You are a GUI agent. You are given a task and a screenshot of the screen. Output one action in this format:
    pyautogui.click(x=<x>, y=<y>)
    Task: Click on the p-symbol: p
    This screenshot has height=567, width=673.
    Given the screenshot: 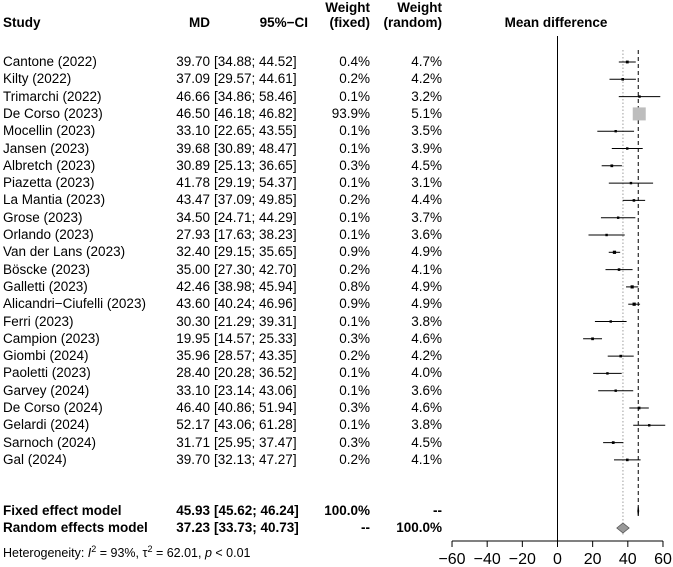 What is the action you would take?
    pyautogui.click(x=208, y=553)
    